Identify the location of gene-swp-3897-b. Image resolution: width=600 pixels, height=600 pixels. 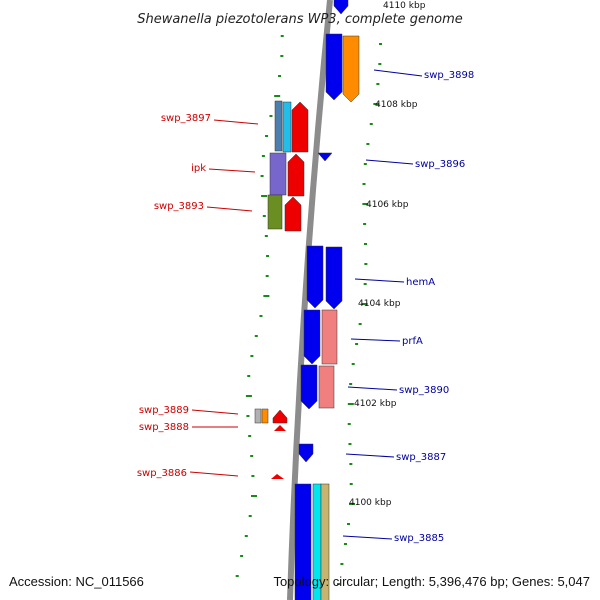
(287, 127).